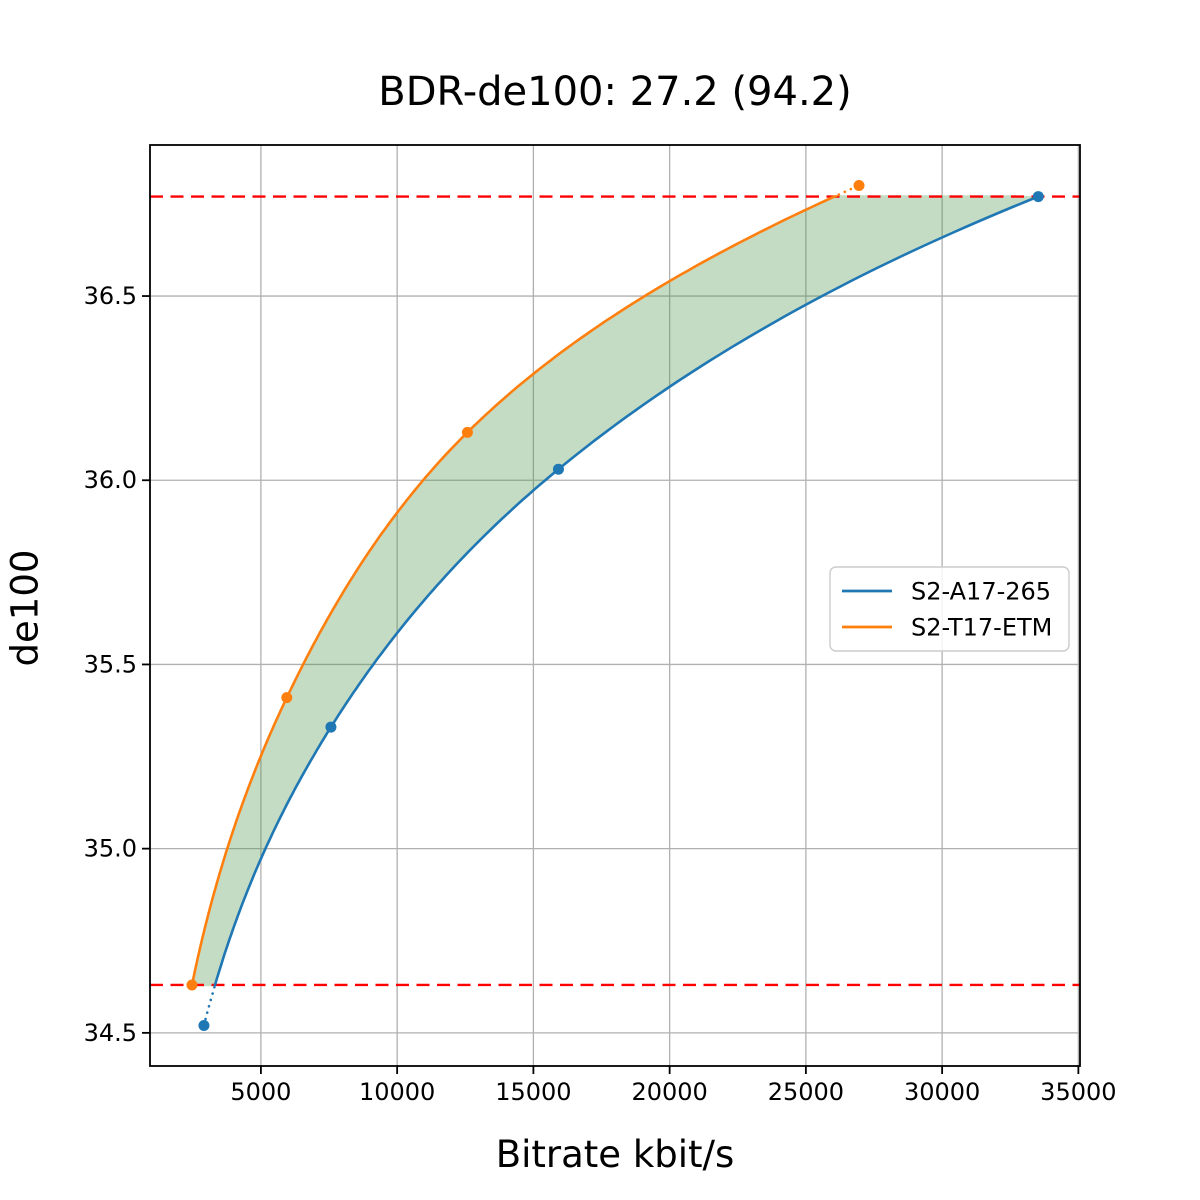 The image size is (1200, 1200). What do you see at coordinates (25, 608) in the screenshot?
I see `y-axis-label: de100` at bounding box center [25, 608].